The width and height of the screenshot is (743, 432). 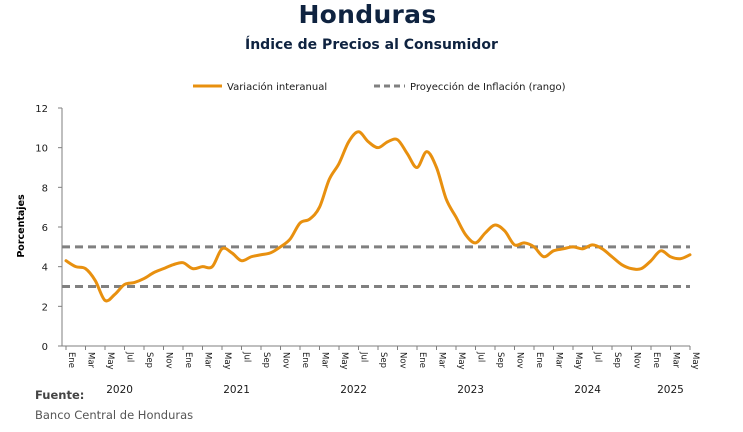 What do you see at coordinates (587, 390) in the screenshot?
I see `year-label: 2024` at bounding box center [587, 390].